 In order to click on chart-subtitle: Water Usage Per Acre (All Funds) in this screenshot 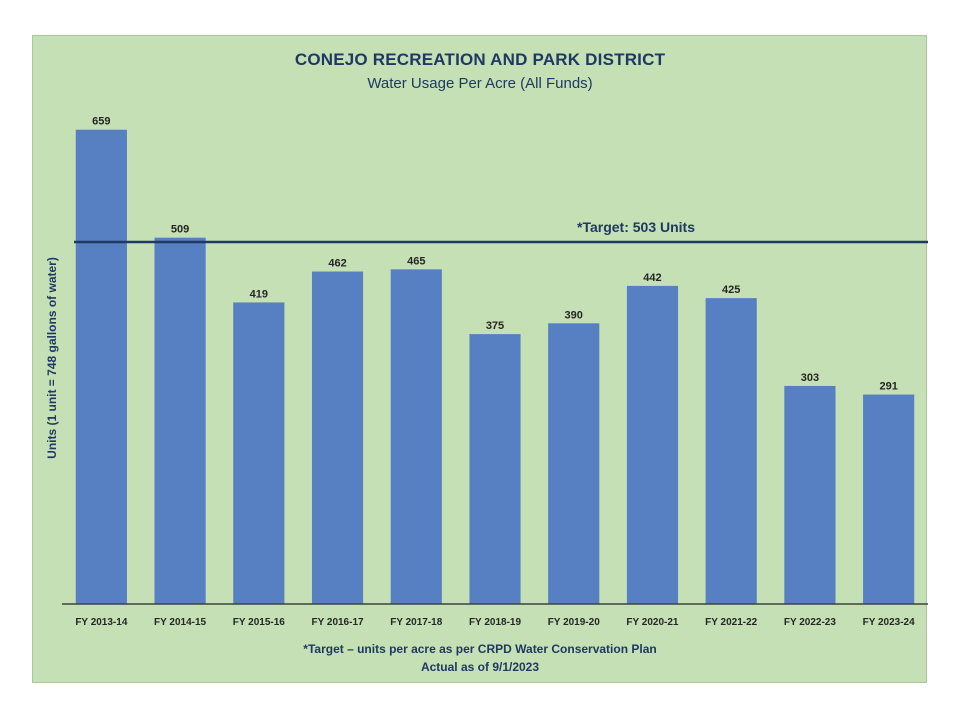, I will do `click(480, 83)`.